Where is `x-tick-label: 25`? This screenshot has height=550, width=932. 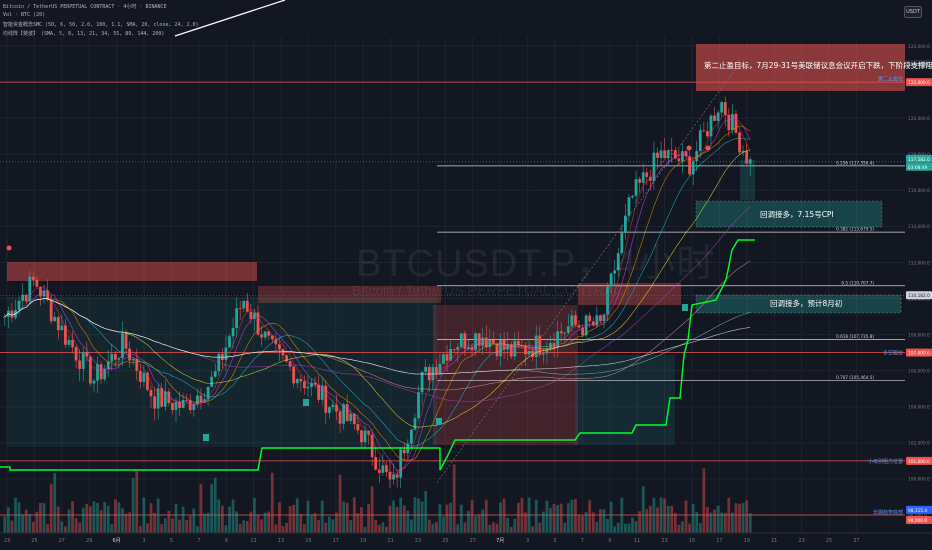 x-tick-label: 25 is located at coordinates (829, 541).